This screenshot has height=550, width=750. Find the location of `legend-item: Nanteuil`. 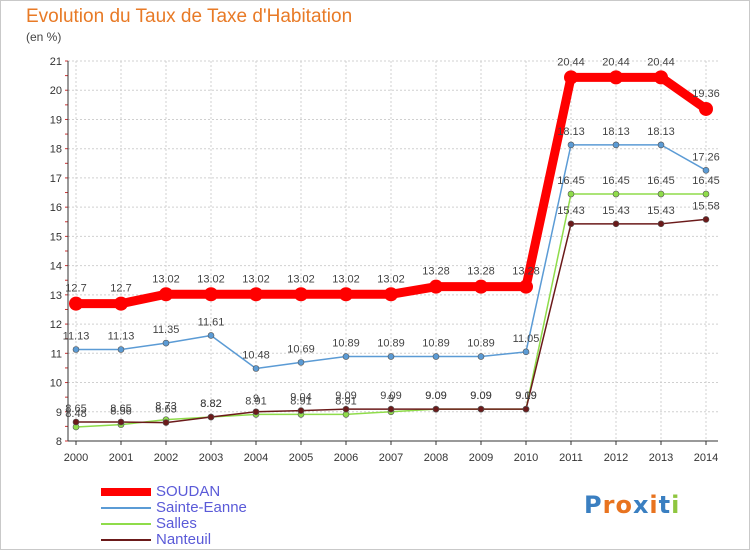

legend-item: Nanteuil is located at coordinates (174, 540).